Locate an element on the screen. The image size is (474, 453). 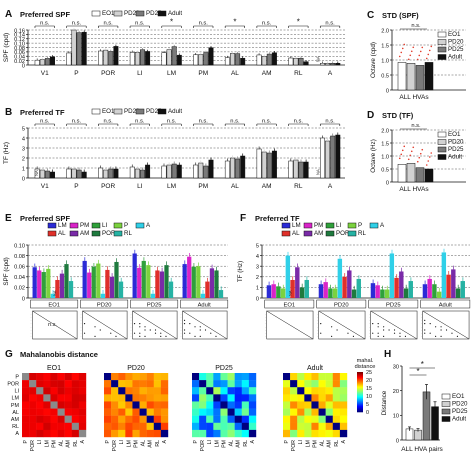
legend-entry: AM is located at coordinates (84, 233).